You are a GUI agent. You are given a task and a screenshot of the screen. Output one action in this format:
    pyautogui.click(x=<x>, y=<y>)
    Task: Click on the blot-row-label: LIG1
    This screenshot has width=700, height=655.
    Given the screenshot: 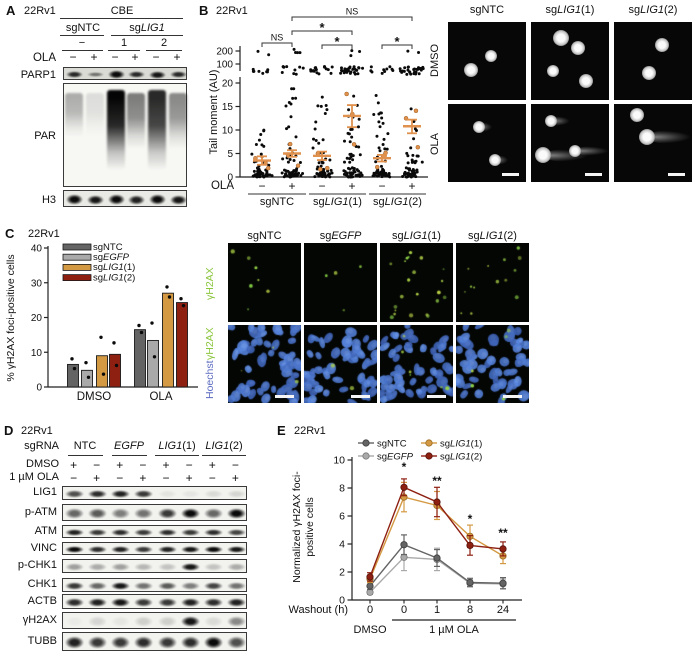 What is the action you would take?
    pyautogui.click(x=45, y=492)
    